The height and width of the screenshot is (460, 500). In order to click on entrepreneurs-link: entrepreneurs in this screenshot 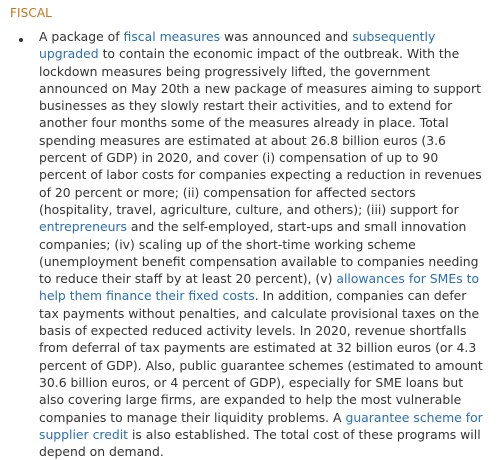, I will do `click(83, 226)`.